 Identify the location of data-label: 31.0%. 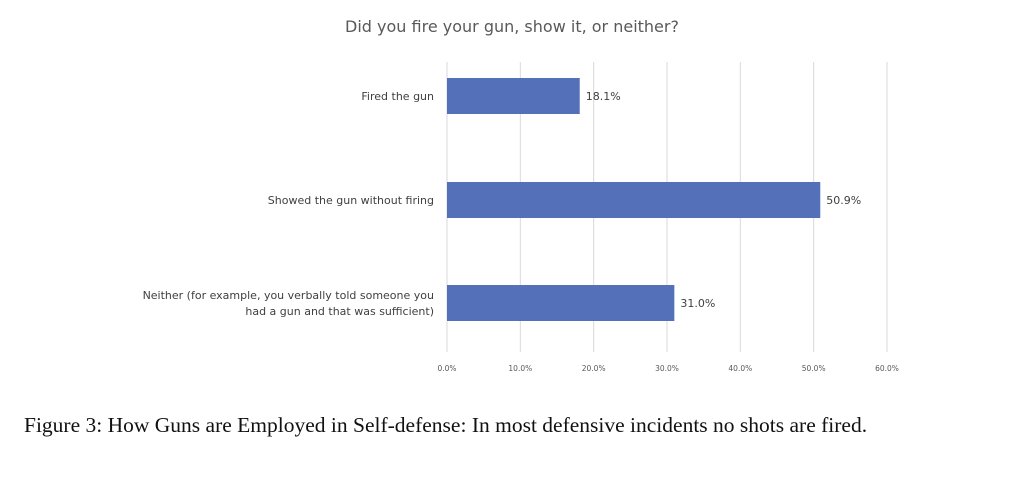
(697, 303).